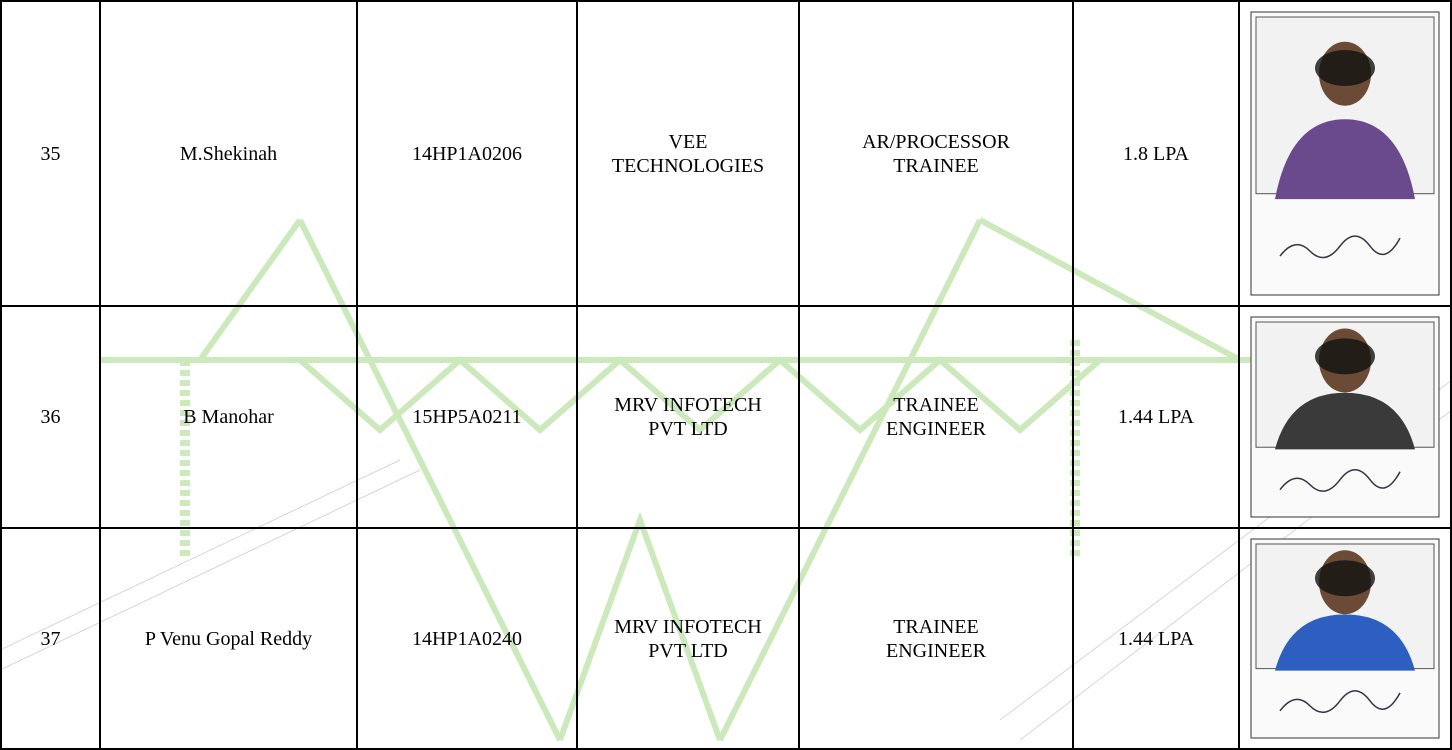 This screenshot has height=750, width=1452. I want to click on cell-text: 35, so click(50, 153).